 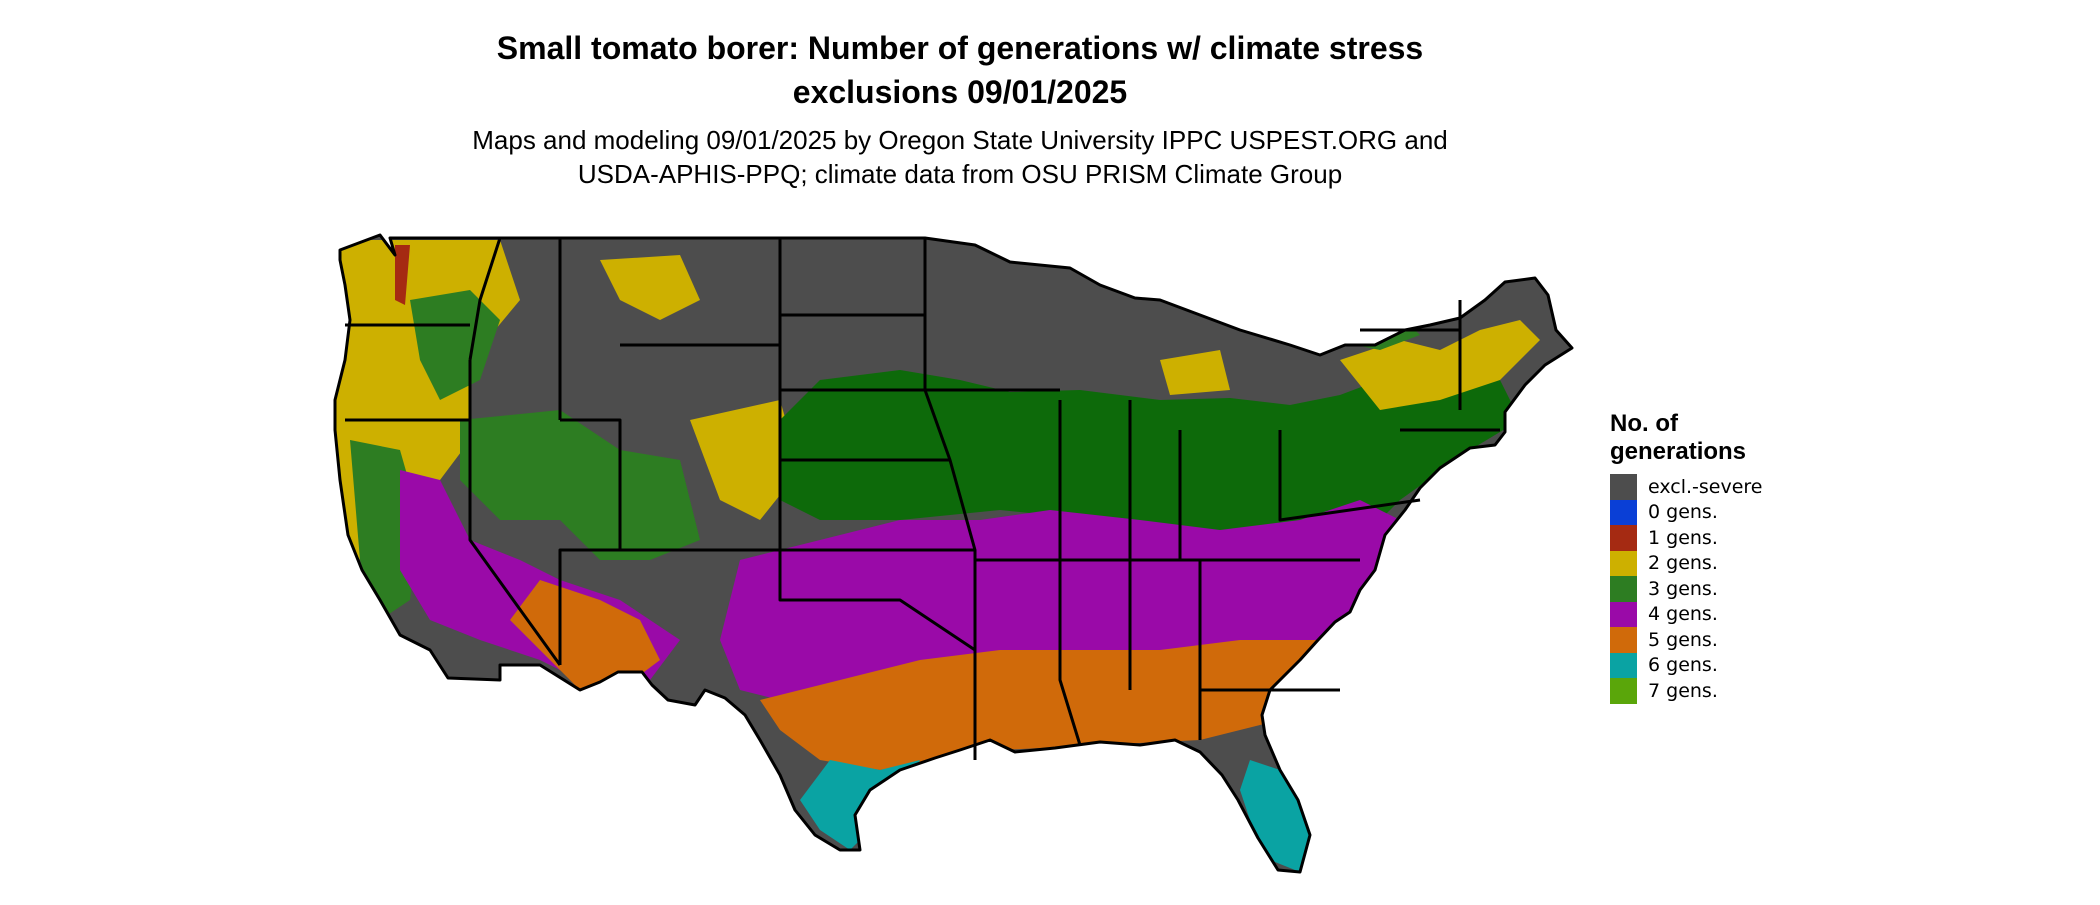 I want to click on legend-label: 5 gens., so click(x=1683, y=639).